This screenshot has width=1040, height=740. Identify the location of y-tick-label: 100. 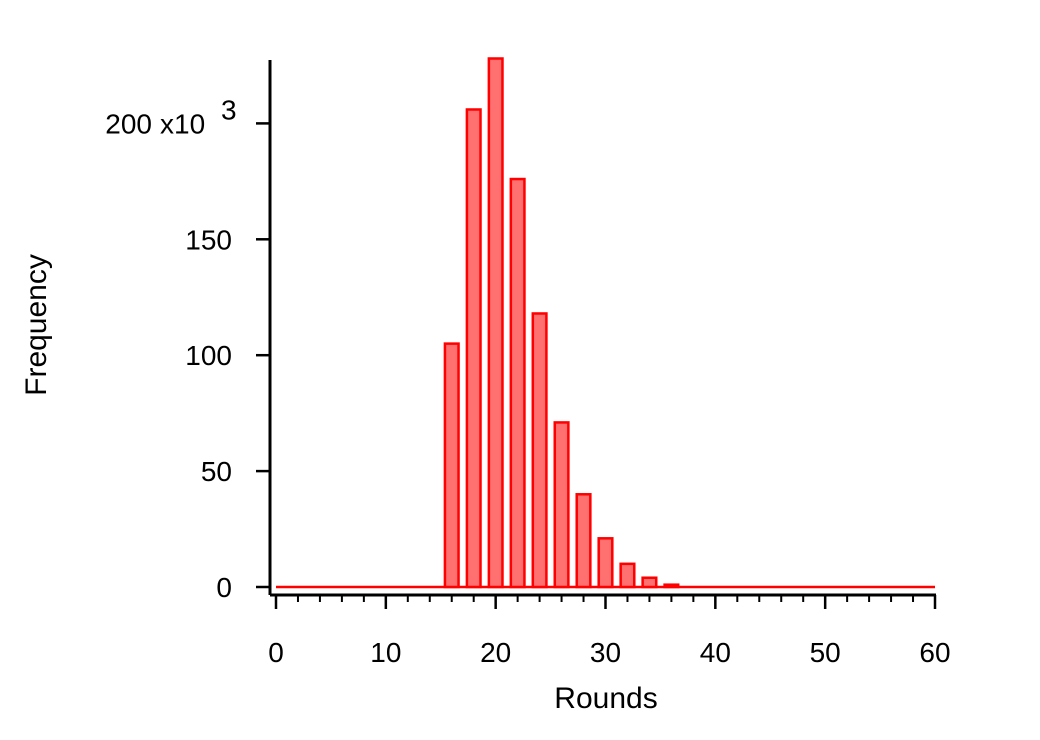
(208, 355).